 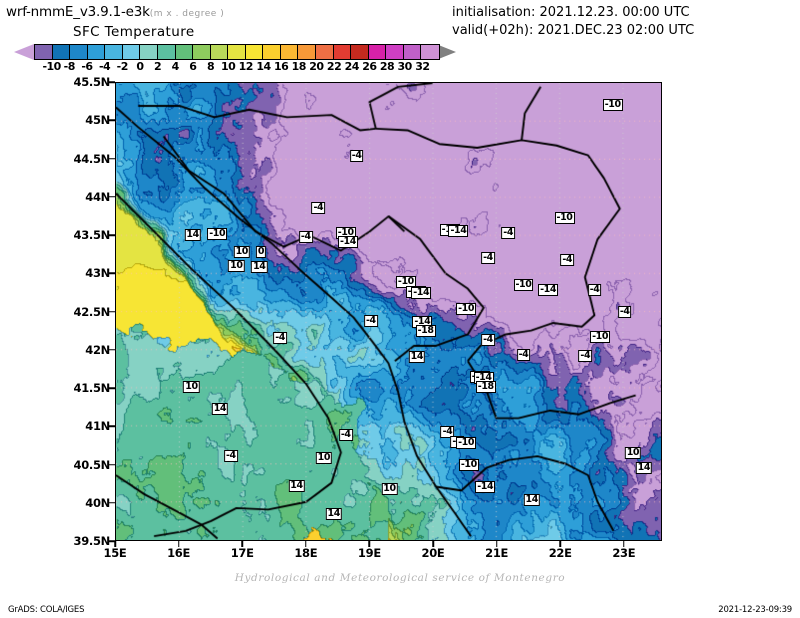 What do you see at coordinates (446, 52) in the screenshot?
I see `colorbar-high-cap-arrow-icon` at bounding box center [446, 52].